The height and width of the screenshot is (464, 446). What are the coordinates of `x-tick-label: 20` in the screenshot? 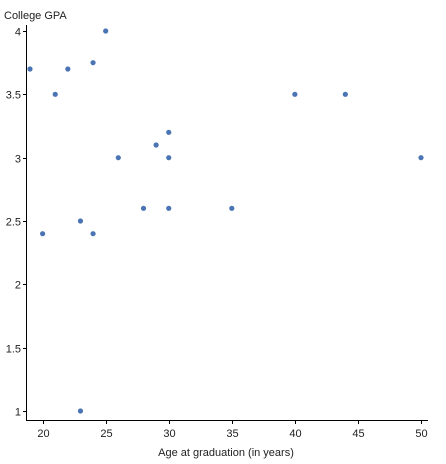 It's located at (43, 434).